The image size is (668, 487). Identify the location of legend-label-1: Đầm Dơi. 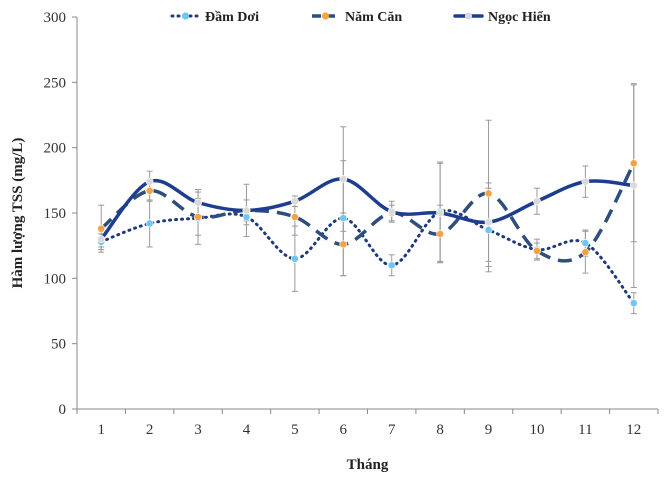
(232, 17).